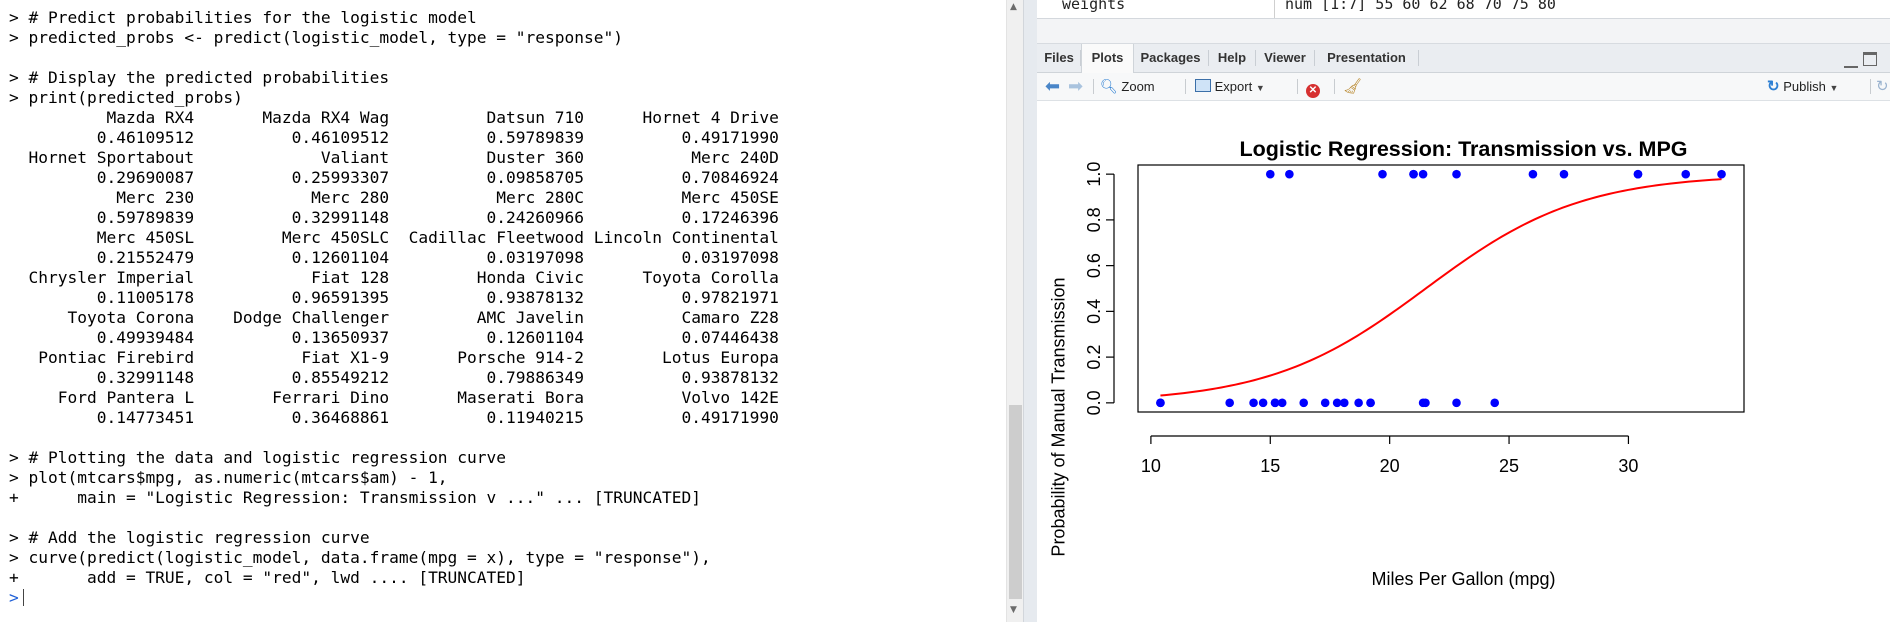  I want to click on publish-button: ↻ Publish ▼, so click(1802, 86).